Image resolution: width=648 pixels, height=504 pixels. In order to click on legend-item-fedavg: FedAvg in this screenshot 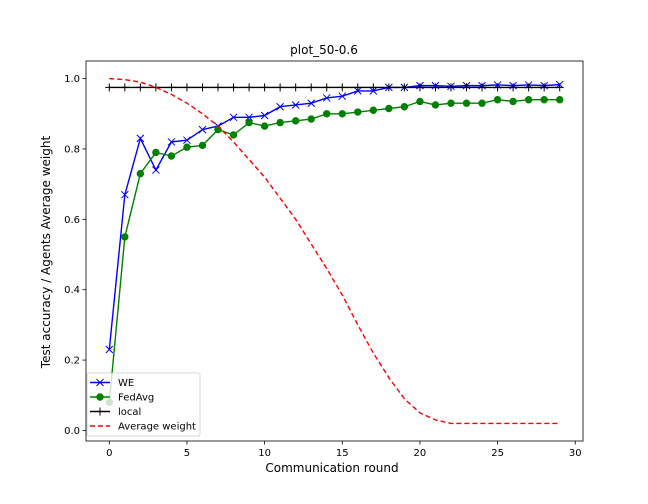, I will do `click(122, 398)`.